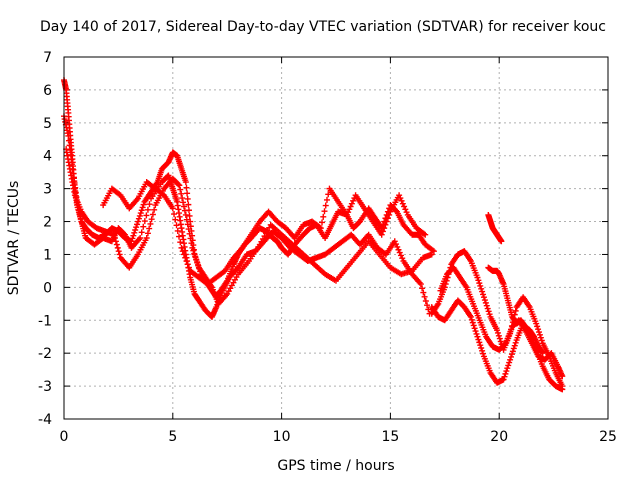 Image resolution: width=640 pixels, height=480 pixels. What do you see at coordinates (45, 420) in the screenshot?
I see `y-tick-label: -4` at bounding box center [45, 420].